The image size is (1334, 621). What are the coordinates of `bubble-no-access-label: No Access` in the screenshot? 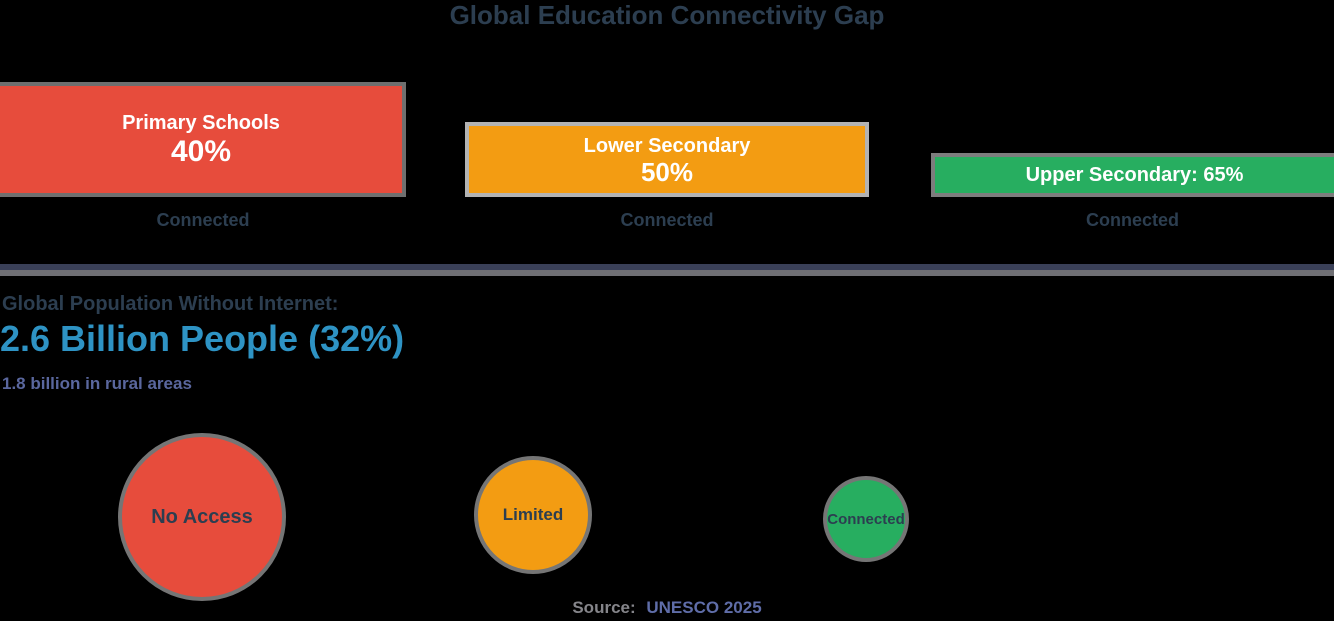 It's located at (202, 516).